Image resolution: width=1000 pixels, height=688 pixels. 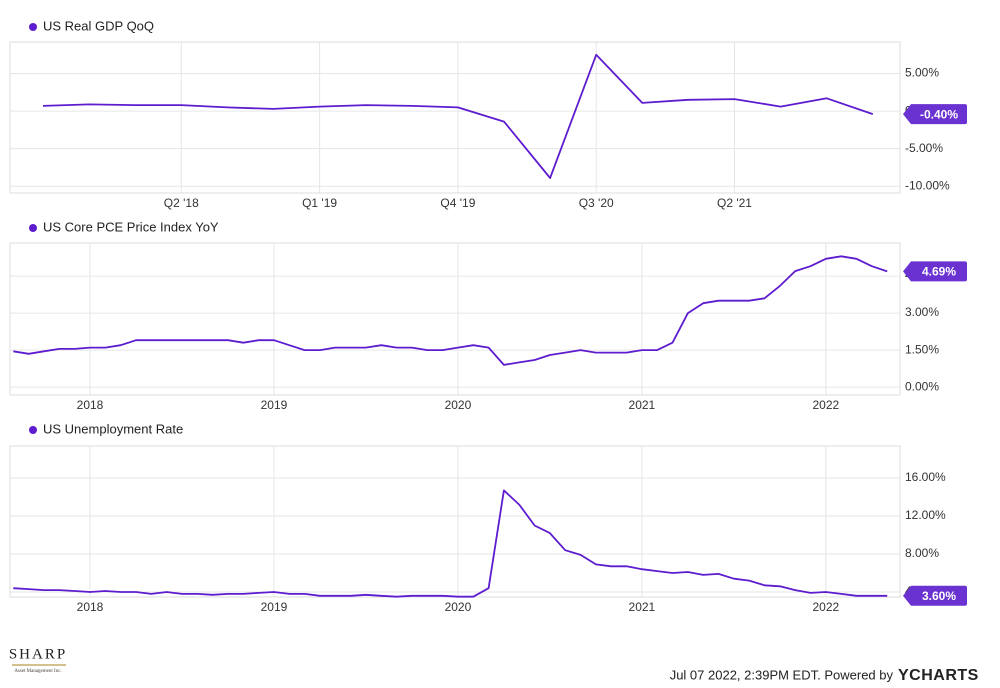 I want to click on legend-label: US Real GDP QoQ, so click(x=98, y=25).